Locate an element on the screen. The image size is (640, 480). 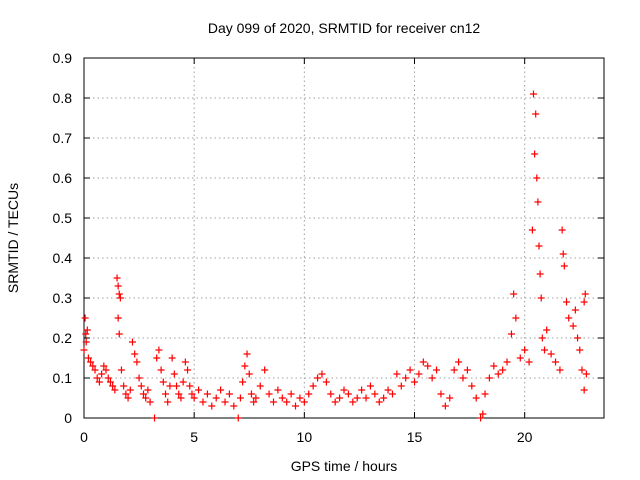
y-tick-label: 0.2 is located at coordinates (63, 338).